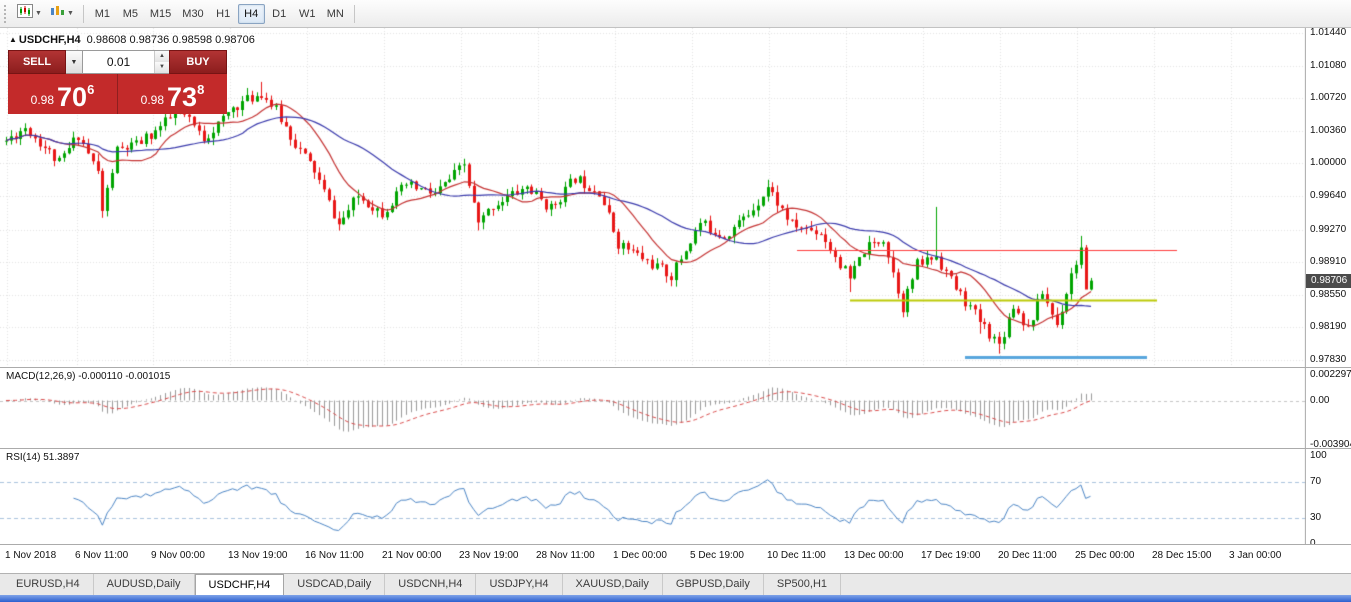  What do you see at coordinates (144, 584) in the screenshot?
I see `tab-audusd-daily: AUDUSD,Daily` at bounding box center [144, 584].